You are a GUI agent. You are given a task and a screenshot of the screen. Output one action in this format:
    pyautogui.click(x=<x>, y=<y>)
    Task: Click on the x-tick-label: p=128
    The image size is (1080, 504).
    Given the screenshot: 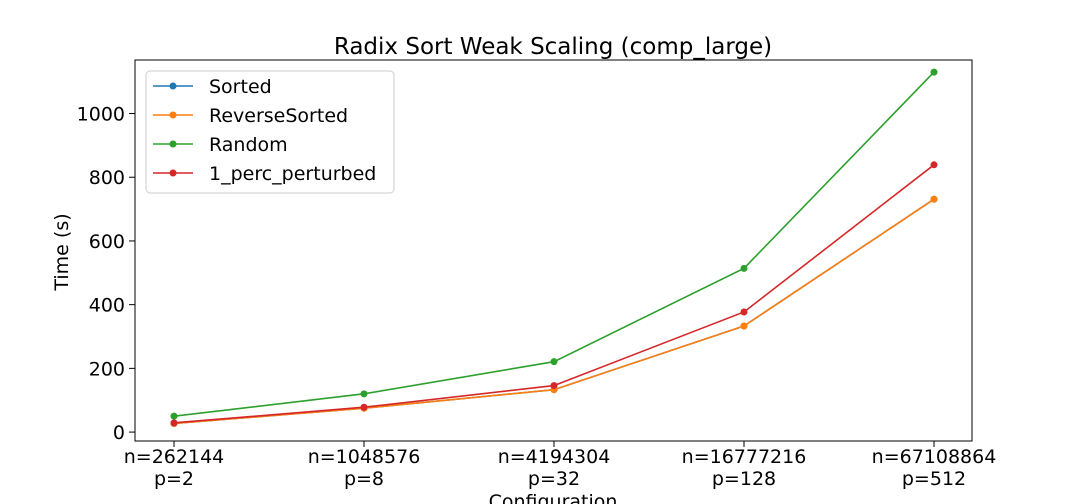 What is the action you would take?
    pyautogui.click(x=744, y=479)
    